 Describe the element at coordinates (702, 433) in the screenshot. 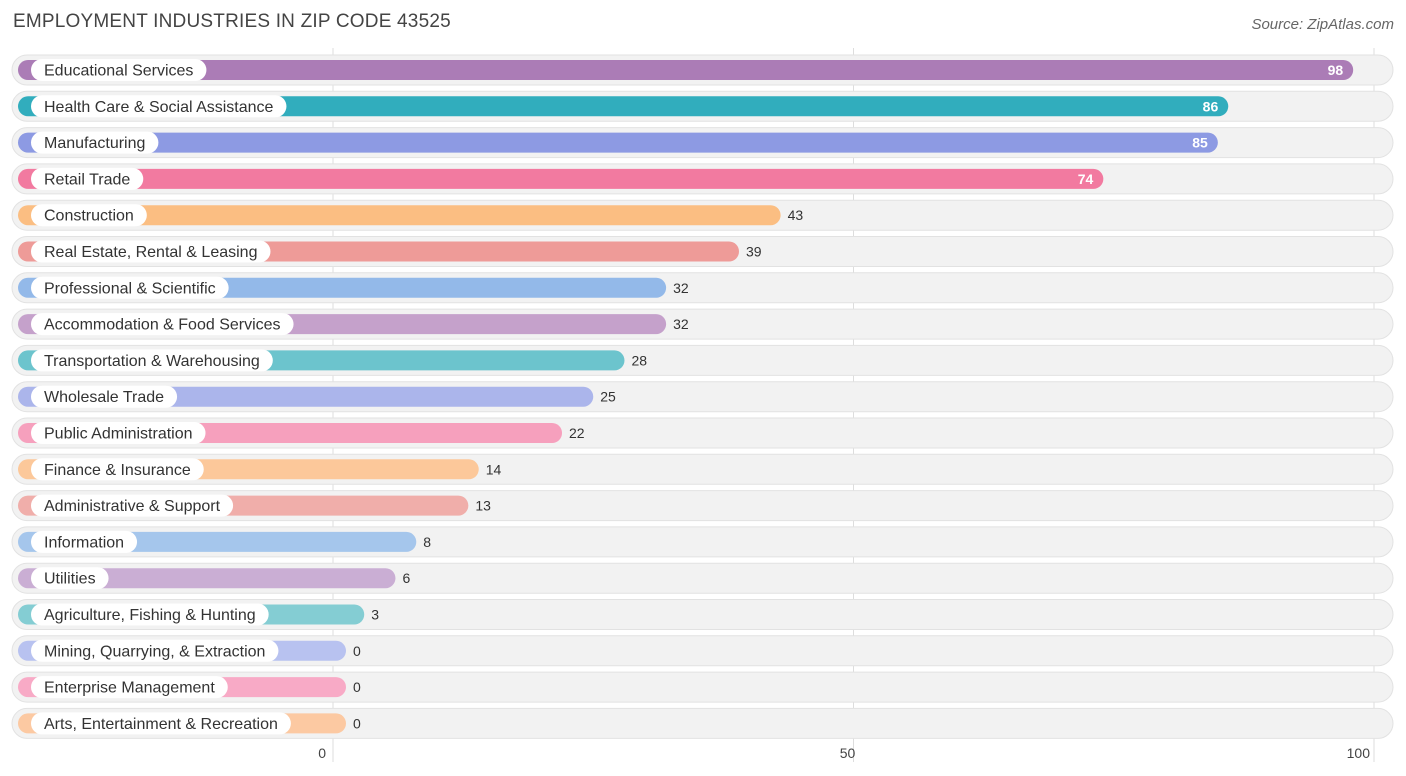

I see `bar-row: Public Administration 22` at that location.